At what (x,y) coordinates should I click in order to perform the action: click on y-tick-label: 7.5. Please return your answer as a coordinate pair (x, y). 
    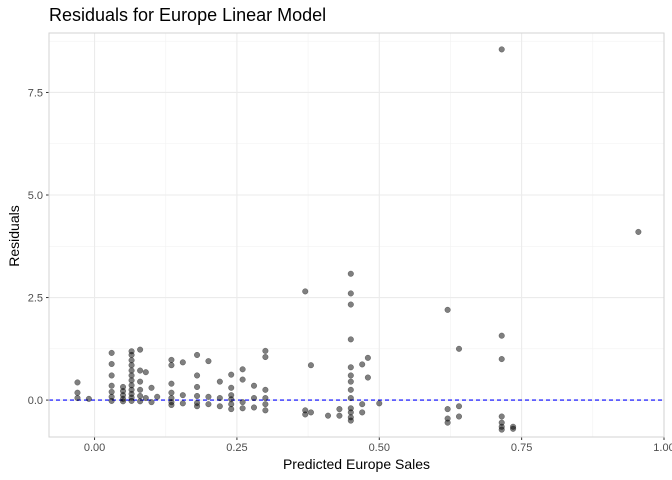
    Looking at the image, I should click on (35, 93).